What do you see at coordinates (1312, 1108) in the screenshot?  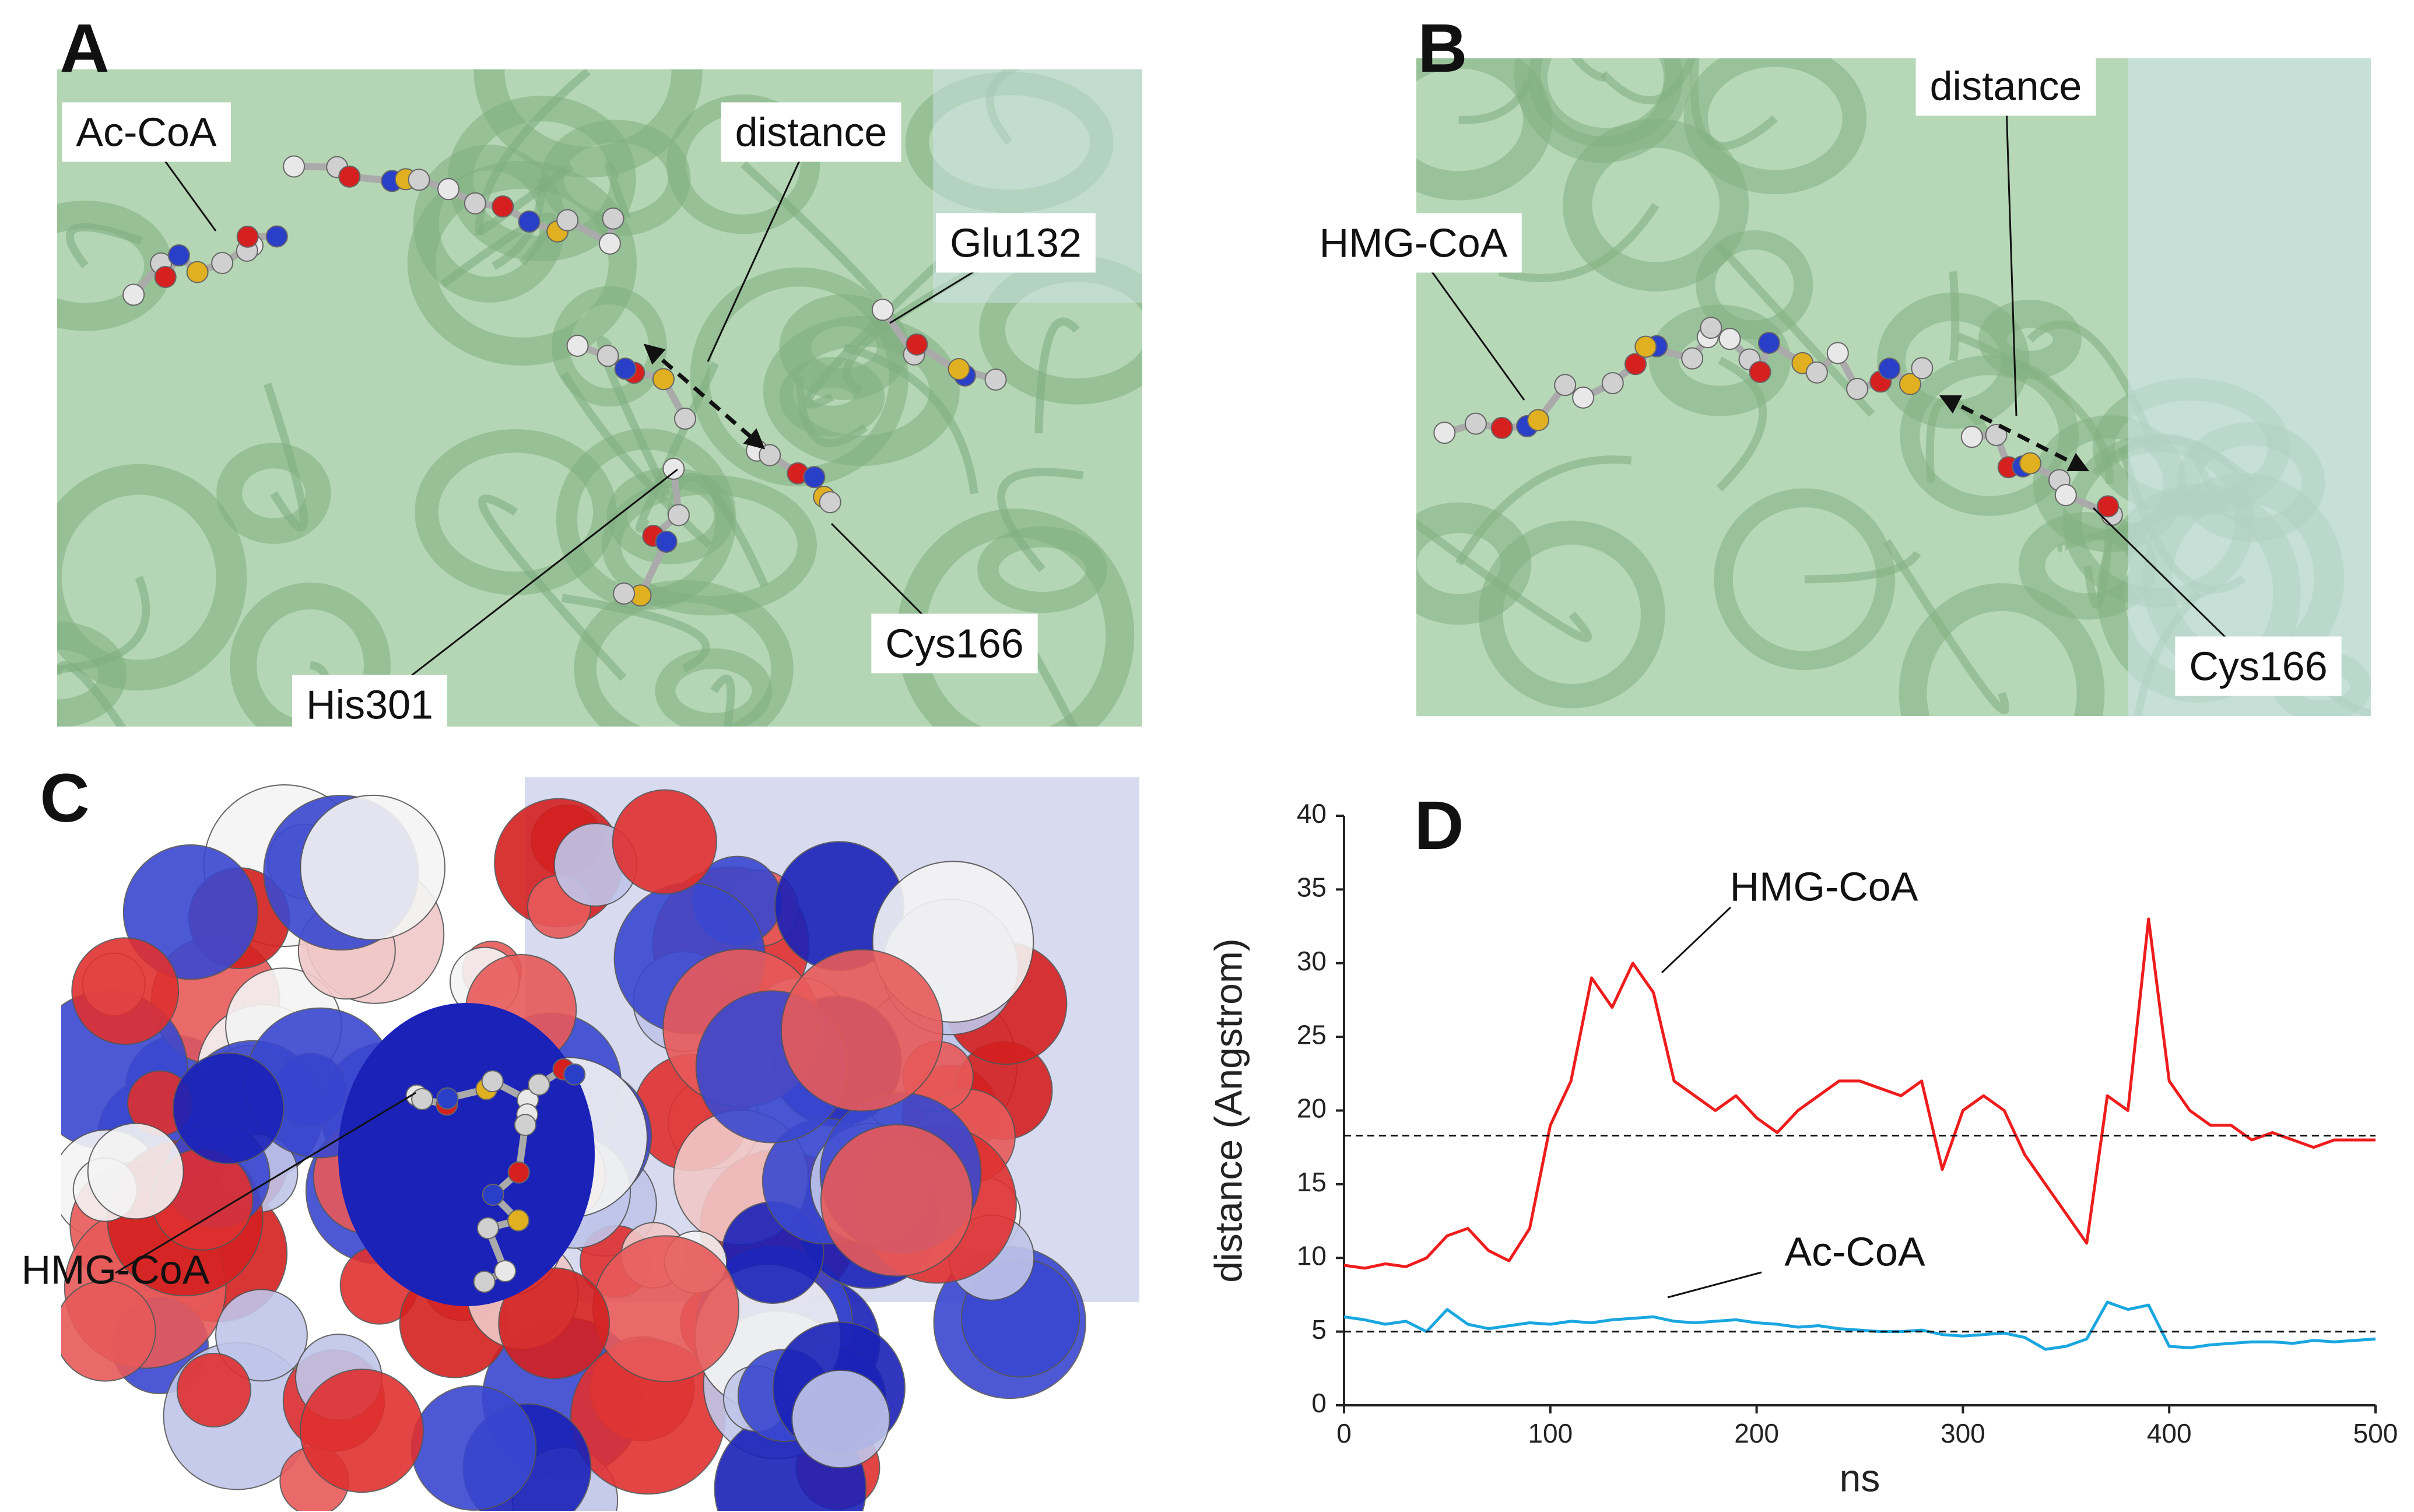 I see `y-tick-label: 20` at bounding box center [1312, 1108].